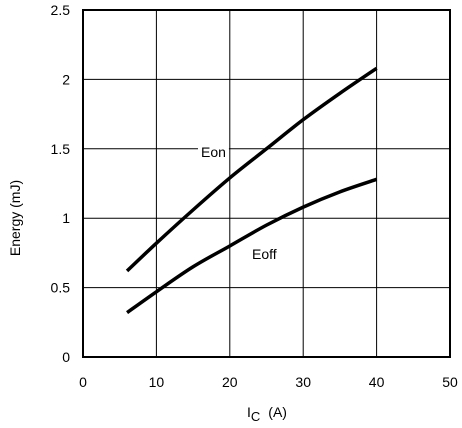 The image size is (462, 428). I want to click on y-tick-label: 0.5, so click(61, 288).